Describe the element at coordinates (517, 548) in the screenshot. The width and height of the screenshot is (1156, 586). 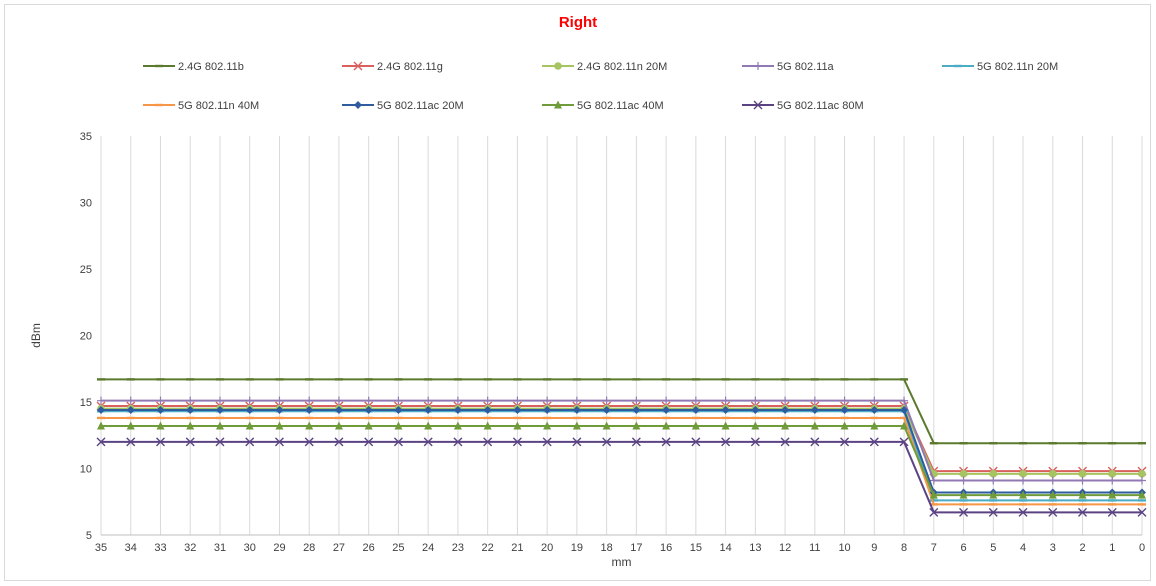
I see `x-tick-label: 21` at that location.